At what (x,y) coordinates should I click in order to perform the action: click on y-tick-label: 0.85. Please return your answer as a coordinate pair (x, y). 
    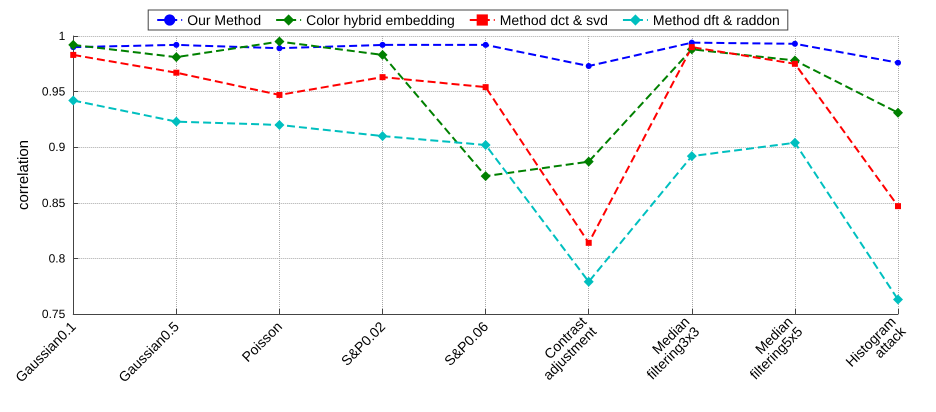
    Looking at the image, I should click on (54, 203).